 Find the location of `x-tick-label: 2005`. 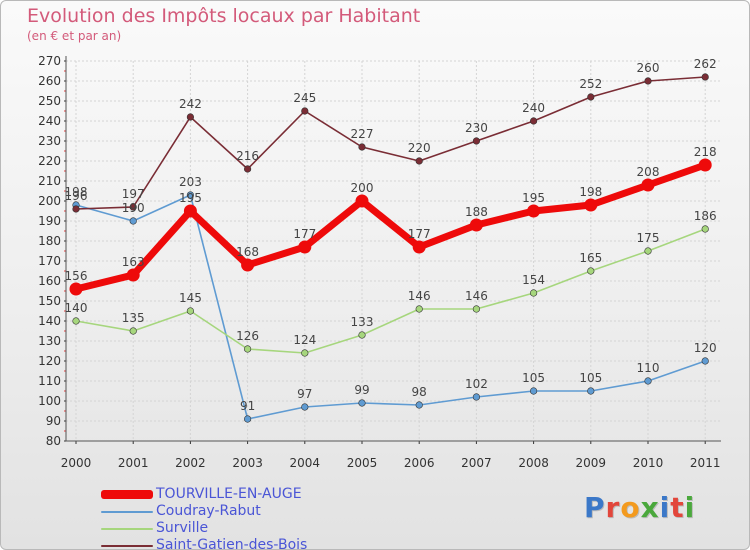

x-tick-label: 2005 is located at coordinates (362, 463).